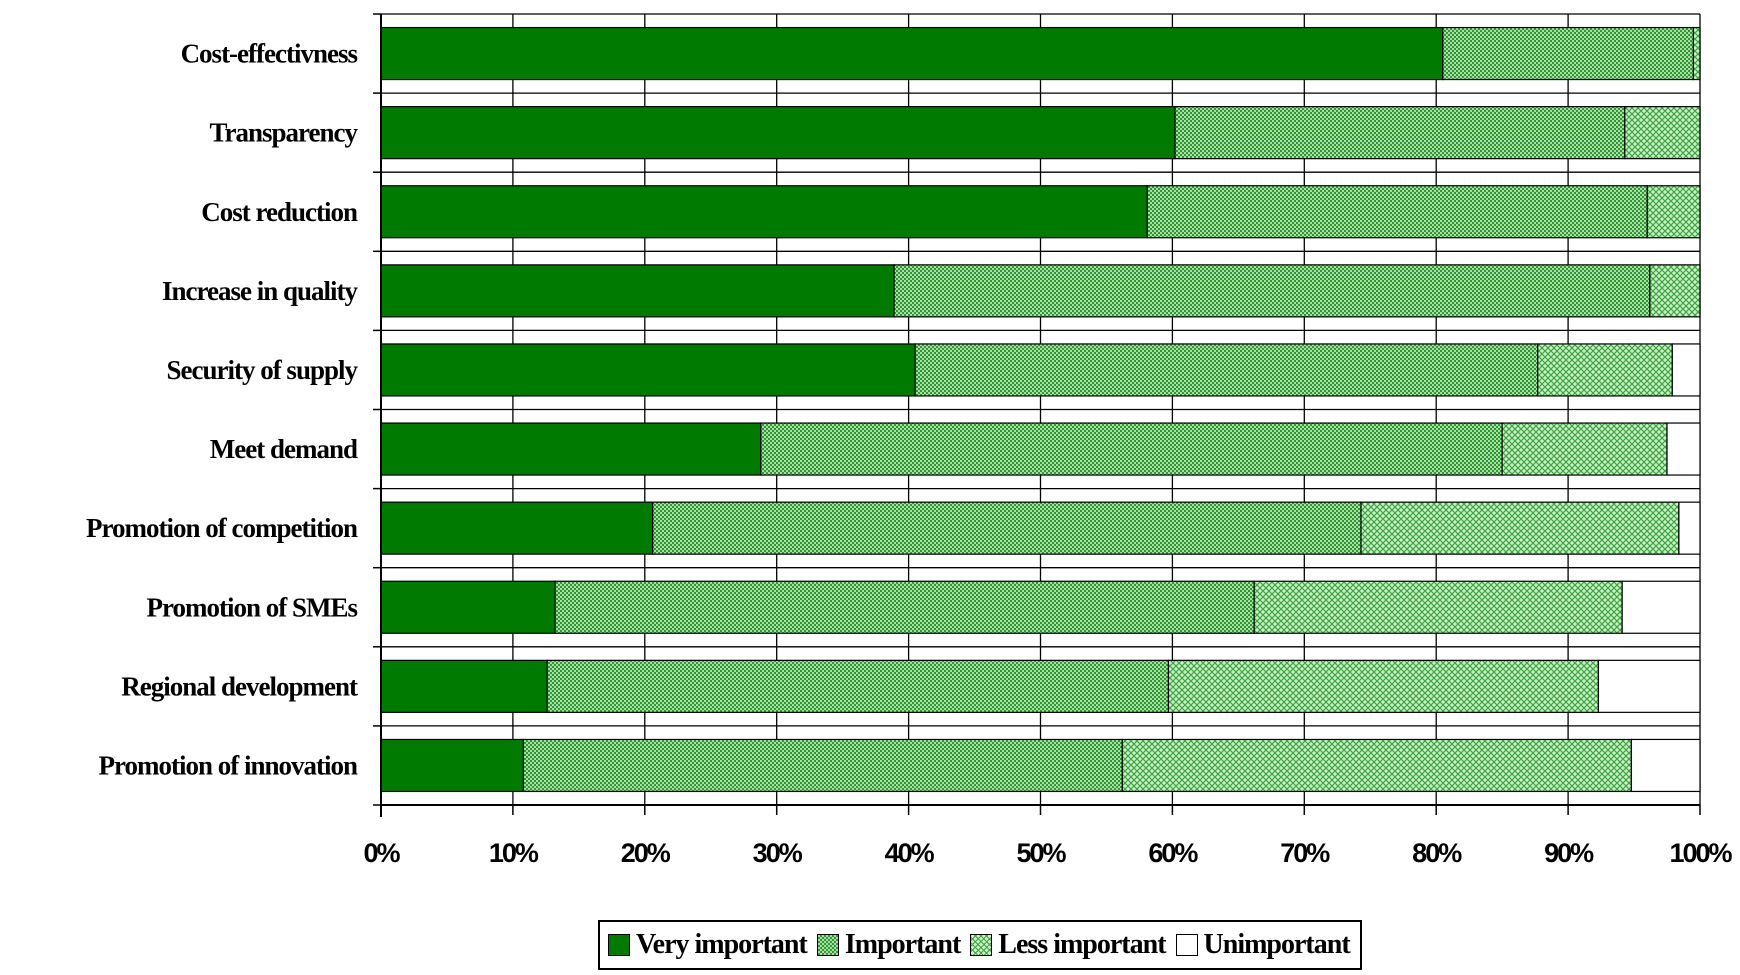 This screenshot has height=975, width=1740. Describe the element at coordinates (279, 212) in the screenshot. I see `category-label: Cost reduction` at that location.